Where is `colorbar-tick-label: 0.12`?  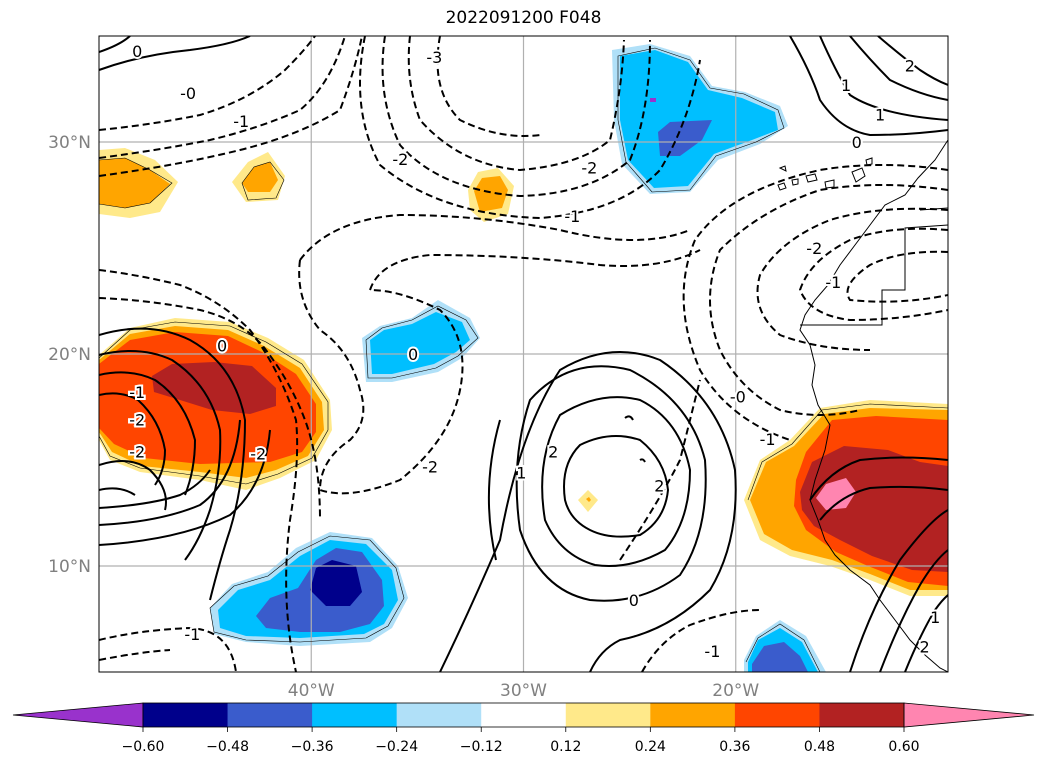
colorbar-tick-label: 0.12 is located at coordinates (565, 747).